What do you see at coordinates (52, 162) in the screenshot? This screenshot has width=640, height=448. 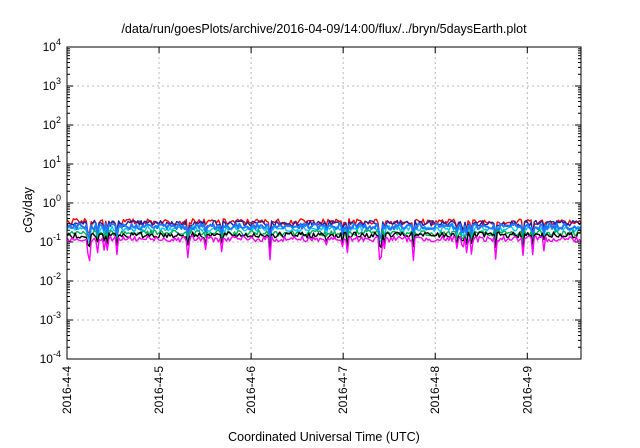 I see `y-tick-label: 10¹` at bounding box center [52, 162].